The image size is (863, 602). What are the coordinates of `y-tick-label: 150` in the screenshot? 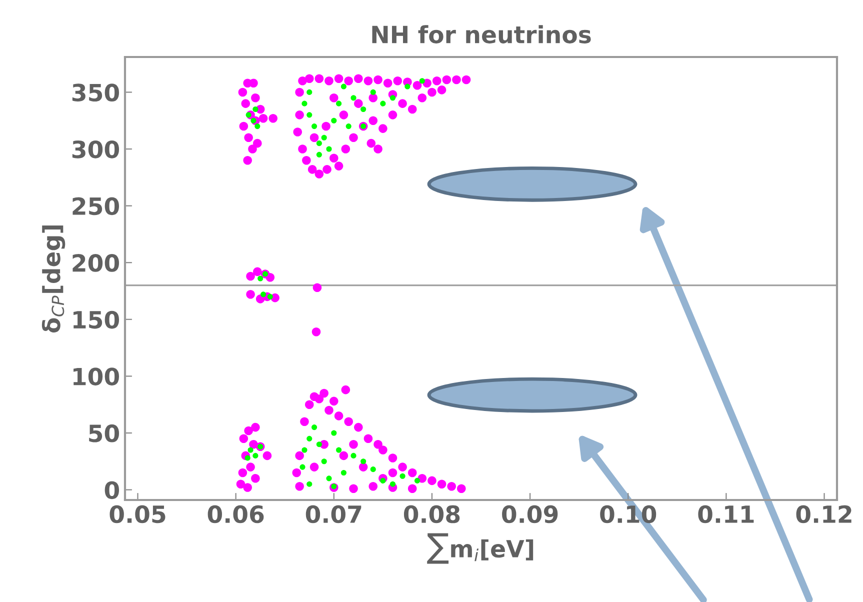 It's located at (97, 319).